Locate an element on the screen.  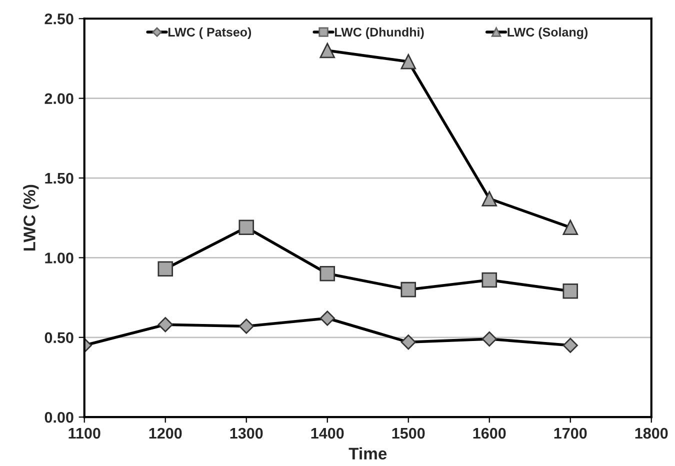
legend-label: LWC (Solang) is located at coordinates (548, 33).